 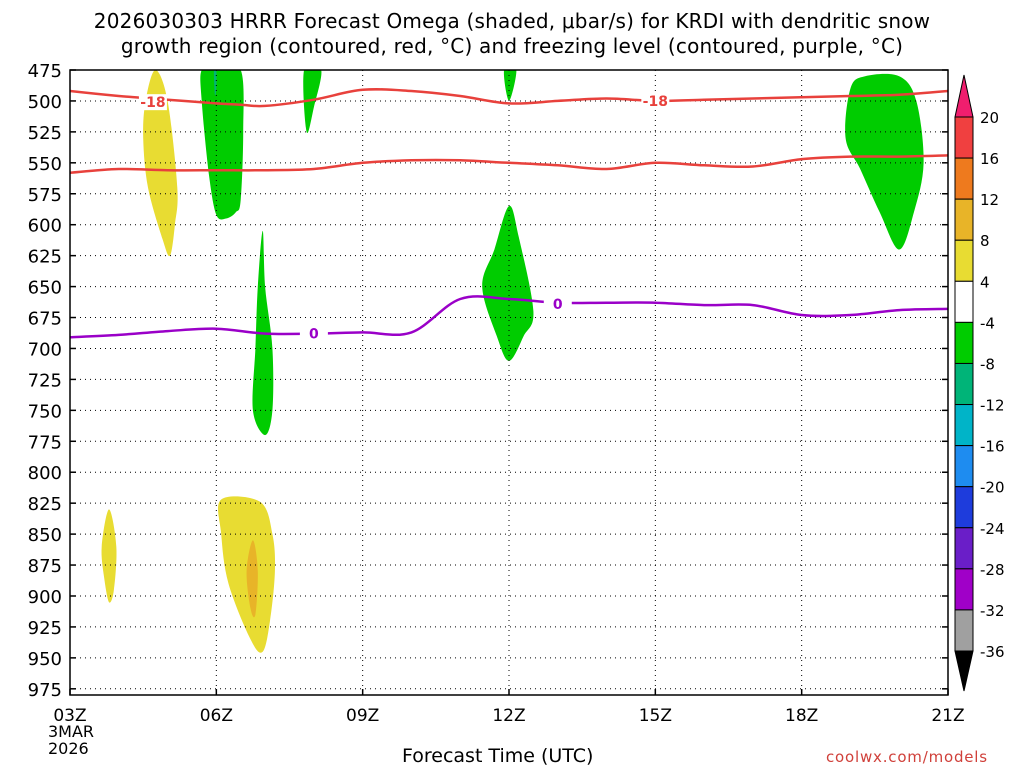 I want to click on y-tick-label-575: 575, so click(x=45, y=195).